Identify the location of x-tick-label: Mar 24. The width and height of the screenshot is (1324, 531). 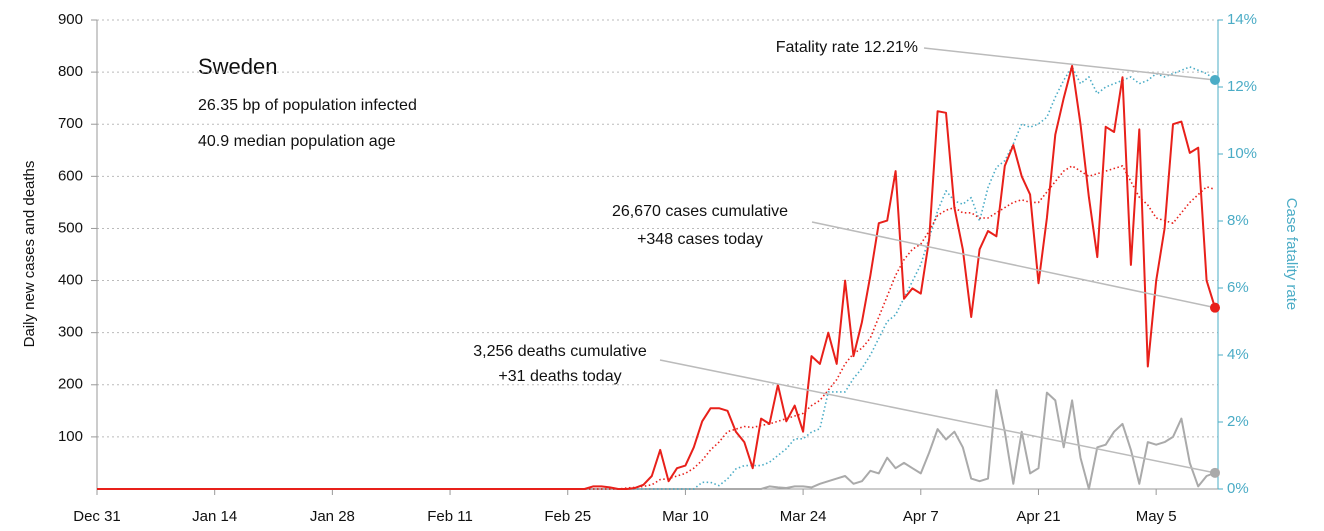
(803, 516).